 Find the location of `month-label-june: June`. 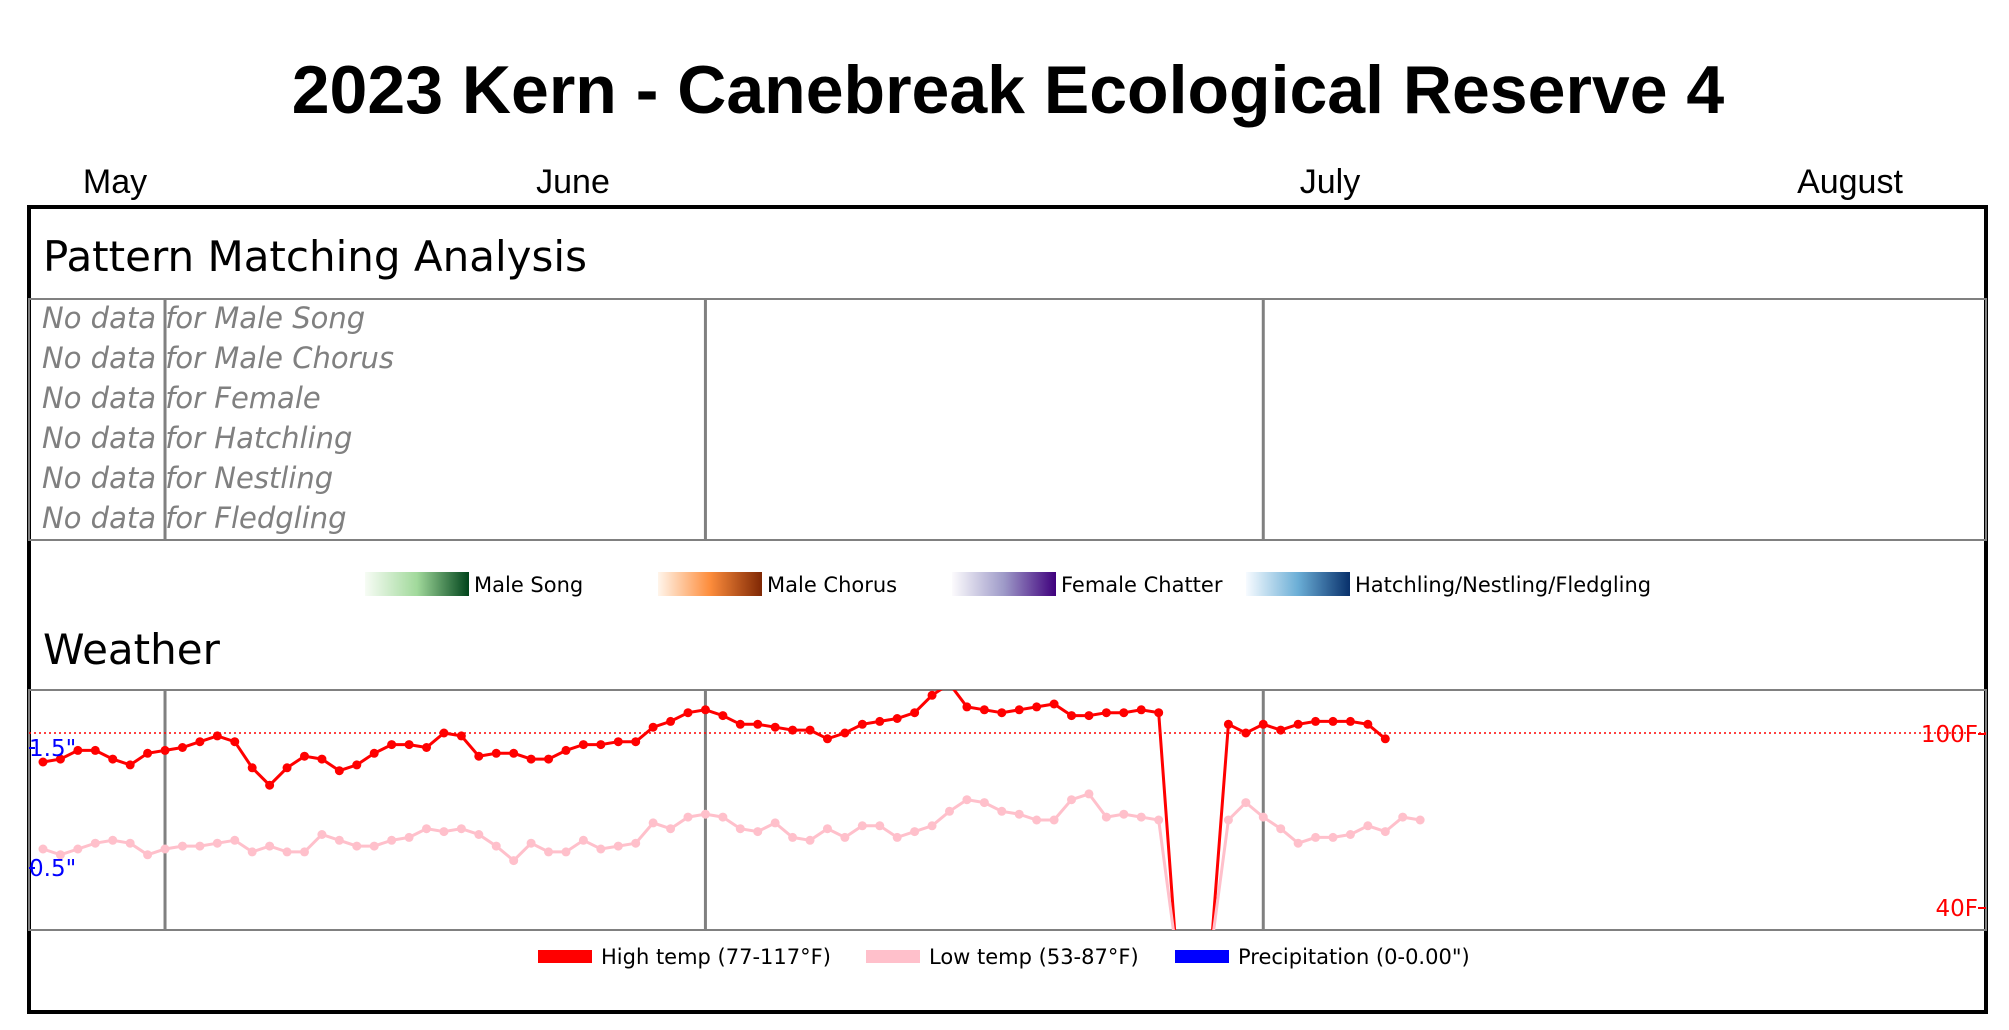

month-label-june: June is located at coordinates (573, 182).